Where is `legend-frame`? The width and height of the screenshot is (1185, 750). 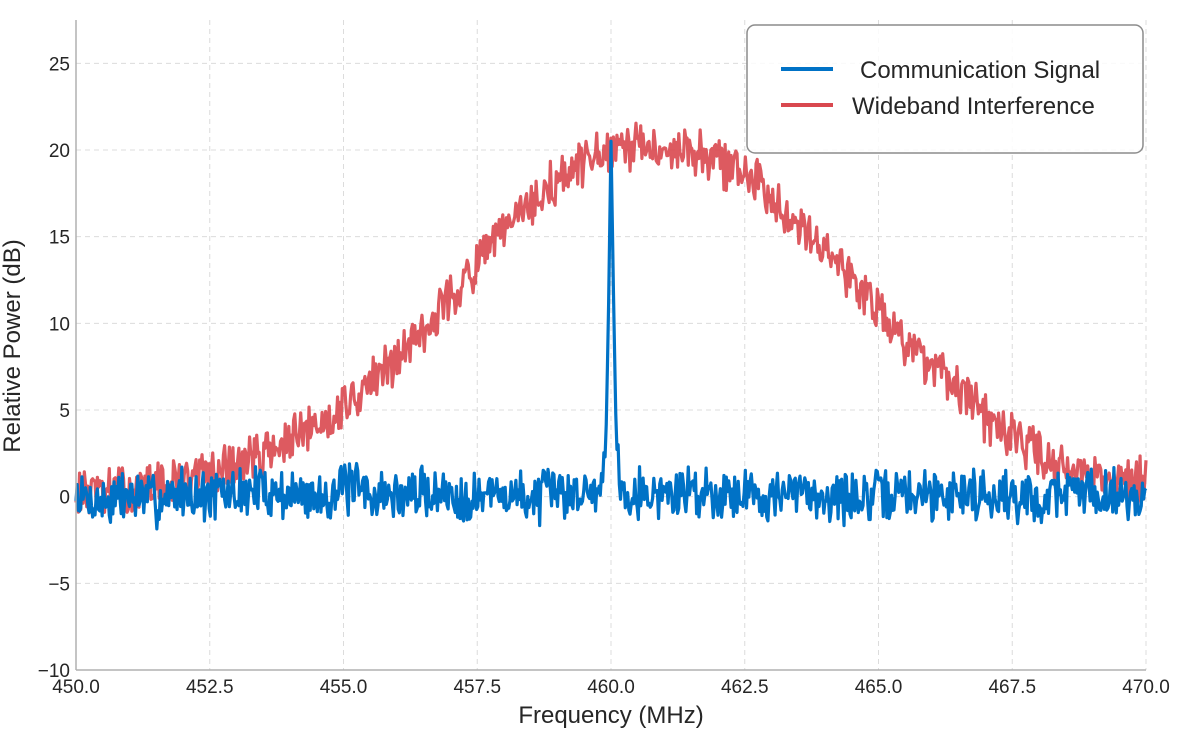 legend-frame is located at coordinates (945, 89).